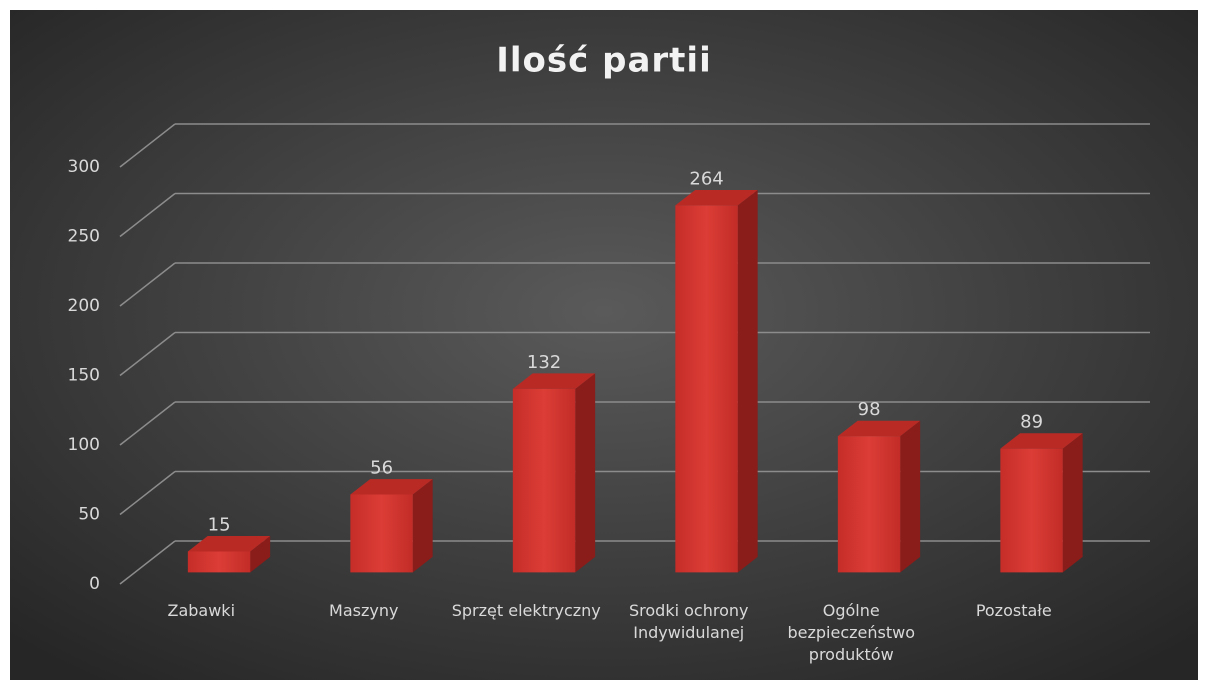 The height and width of the screenshot is (689, 1208). What do you see at coordinates (364, 610) in the screenshot?
I see `x-tick-label: Maszyny` at bounding box center [364, 610].